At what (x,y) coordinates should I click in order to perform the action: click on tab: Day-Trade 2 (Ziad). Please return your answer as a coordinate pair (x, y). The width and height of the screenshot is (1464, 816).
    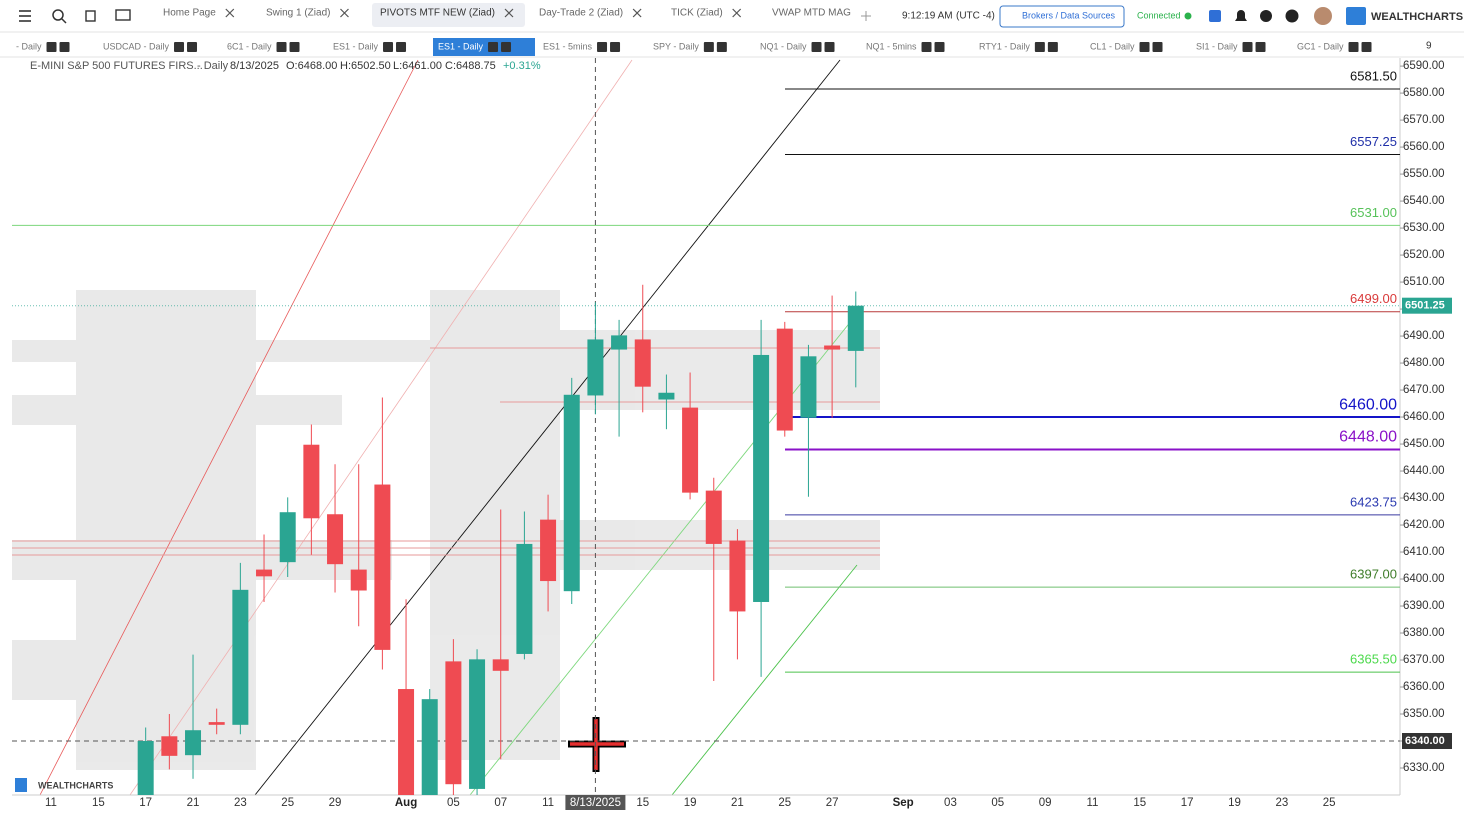
    Looking at the image, I should click on (581, 13).